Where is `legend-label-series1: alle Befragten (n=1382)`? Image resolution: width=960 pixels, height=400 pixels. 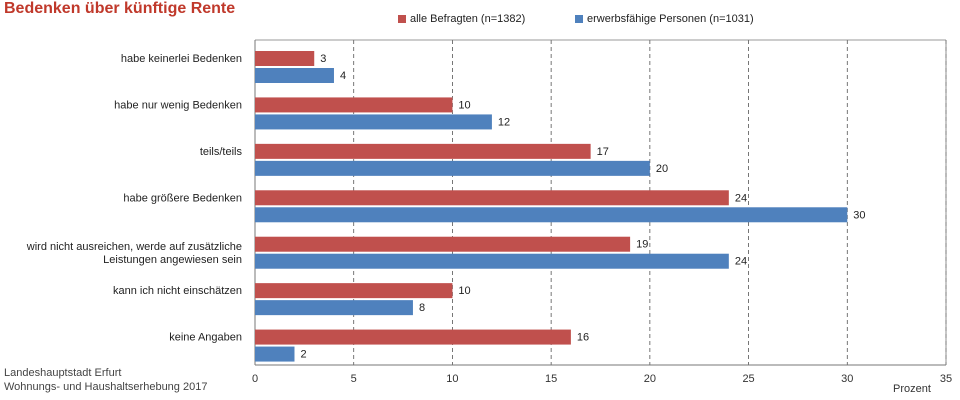 legend-label-series1: alle Befragten (n=1382) is located at coordinates (468, 19).